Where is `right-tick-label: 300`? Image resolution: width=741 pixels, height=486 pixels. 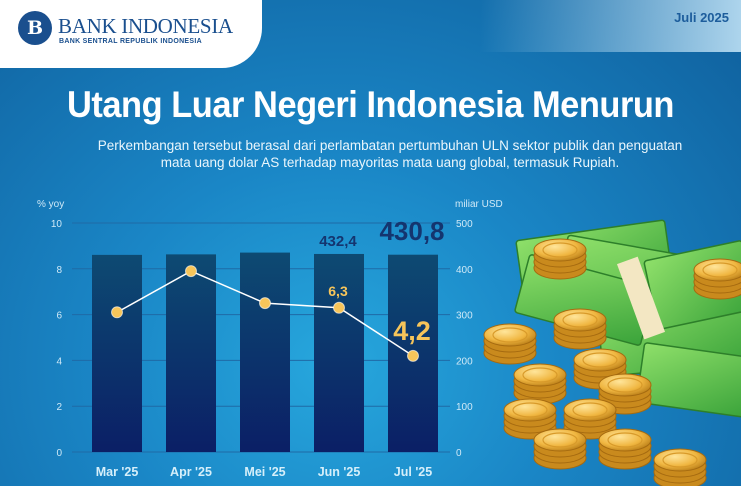
right-tick-label: 300 is located at coordinates (464, 316).